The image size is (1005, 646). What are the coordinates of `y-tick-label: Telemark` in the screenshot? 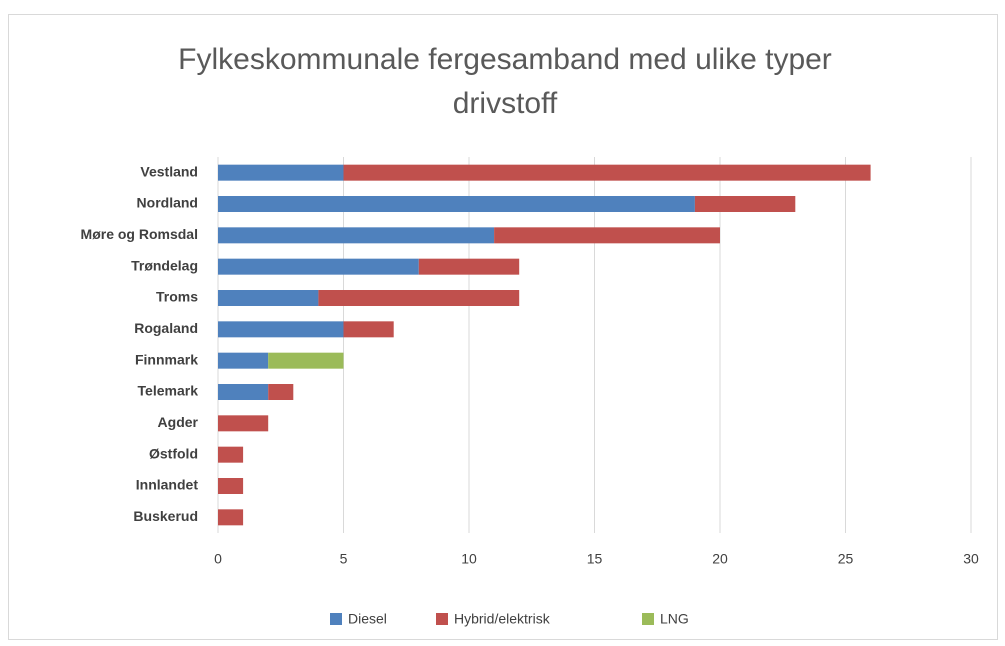 It's located at (168, 391).